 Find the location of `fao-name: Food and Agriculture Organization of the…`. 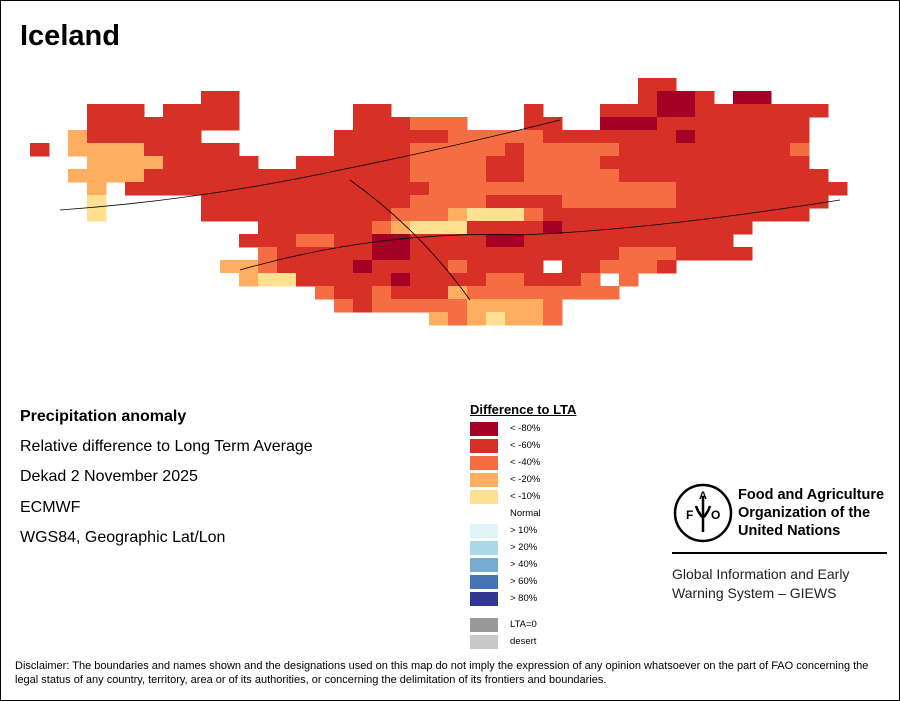

fao-name: Food and Agriculture Organization of the… is located at coordinates (811, 513).